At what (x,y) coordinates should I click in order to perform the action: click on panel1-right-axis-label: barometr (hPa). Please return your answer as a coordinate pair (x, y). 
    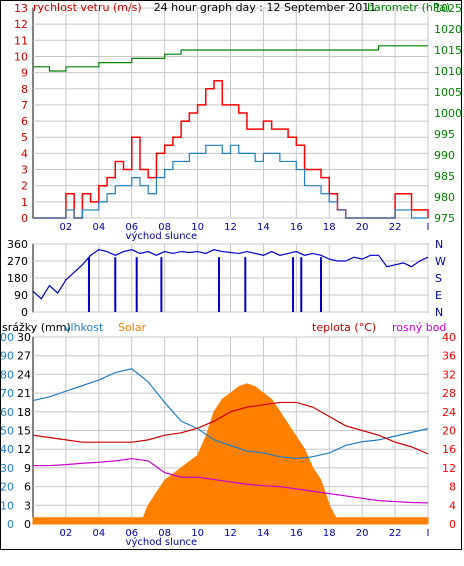
    Looking at the image, I should click on (408, 7).